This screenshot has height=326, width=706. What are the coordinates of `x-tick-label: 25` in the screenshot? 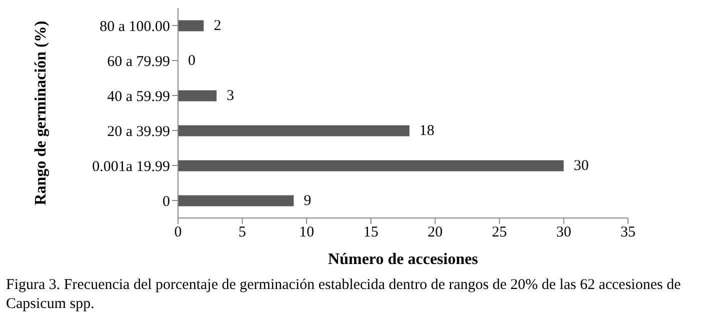 It's located at (499, 232).